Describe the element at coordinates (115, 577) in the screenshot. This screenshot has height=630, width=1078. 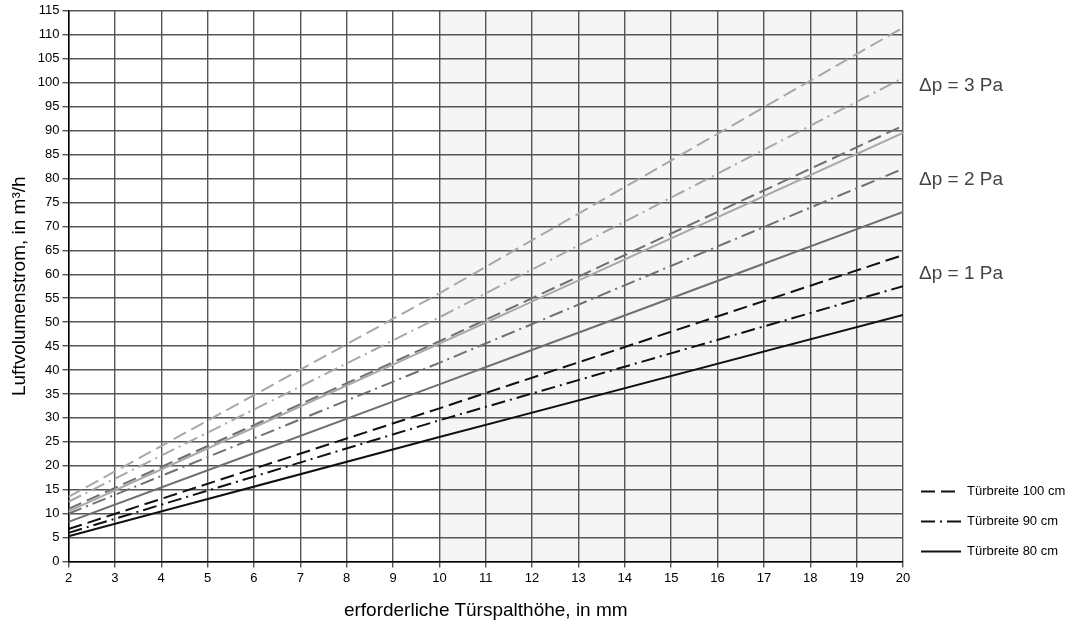
I see `x-tick-label: 3` at that location.